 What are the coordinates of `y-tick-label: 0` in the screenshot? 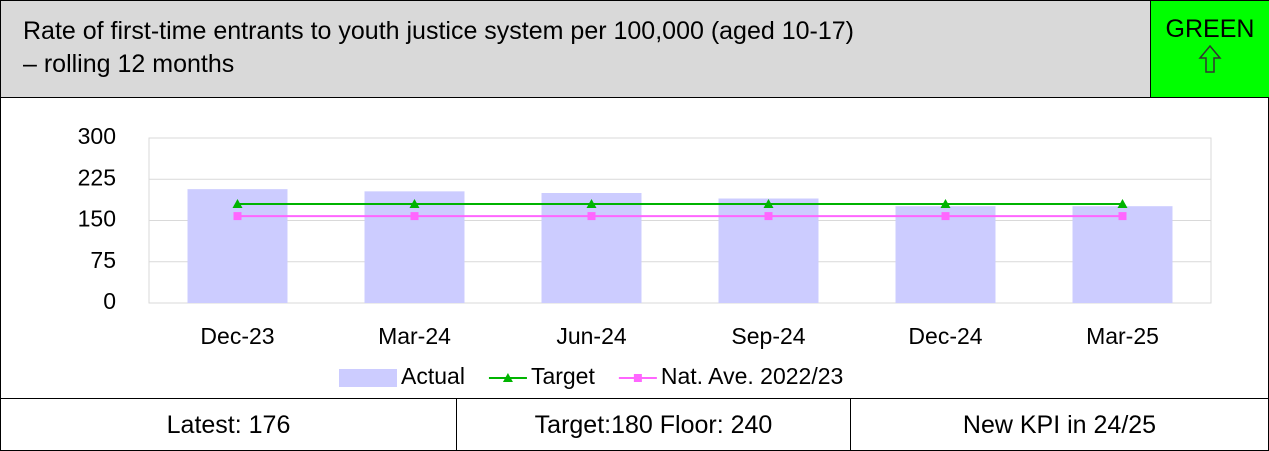 It's located at (109, 301).